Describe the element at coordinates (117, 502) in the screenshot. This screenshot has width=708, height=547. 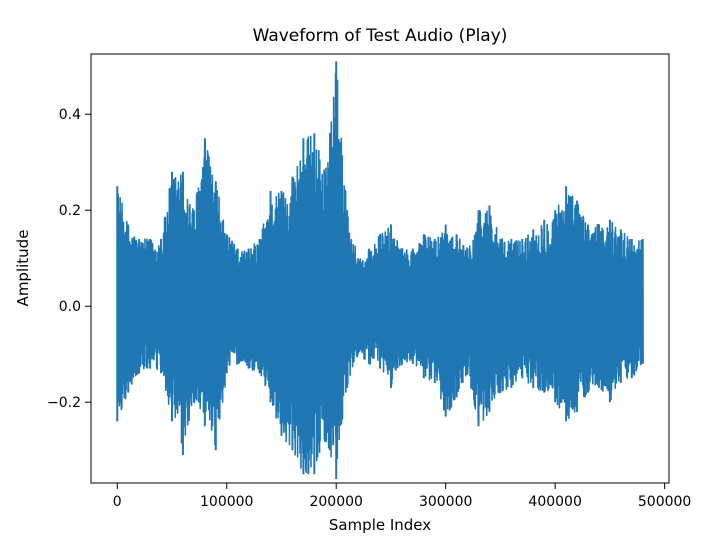
I see `x-tick-label: 0` at that location.